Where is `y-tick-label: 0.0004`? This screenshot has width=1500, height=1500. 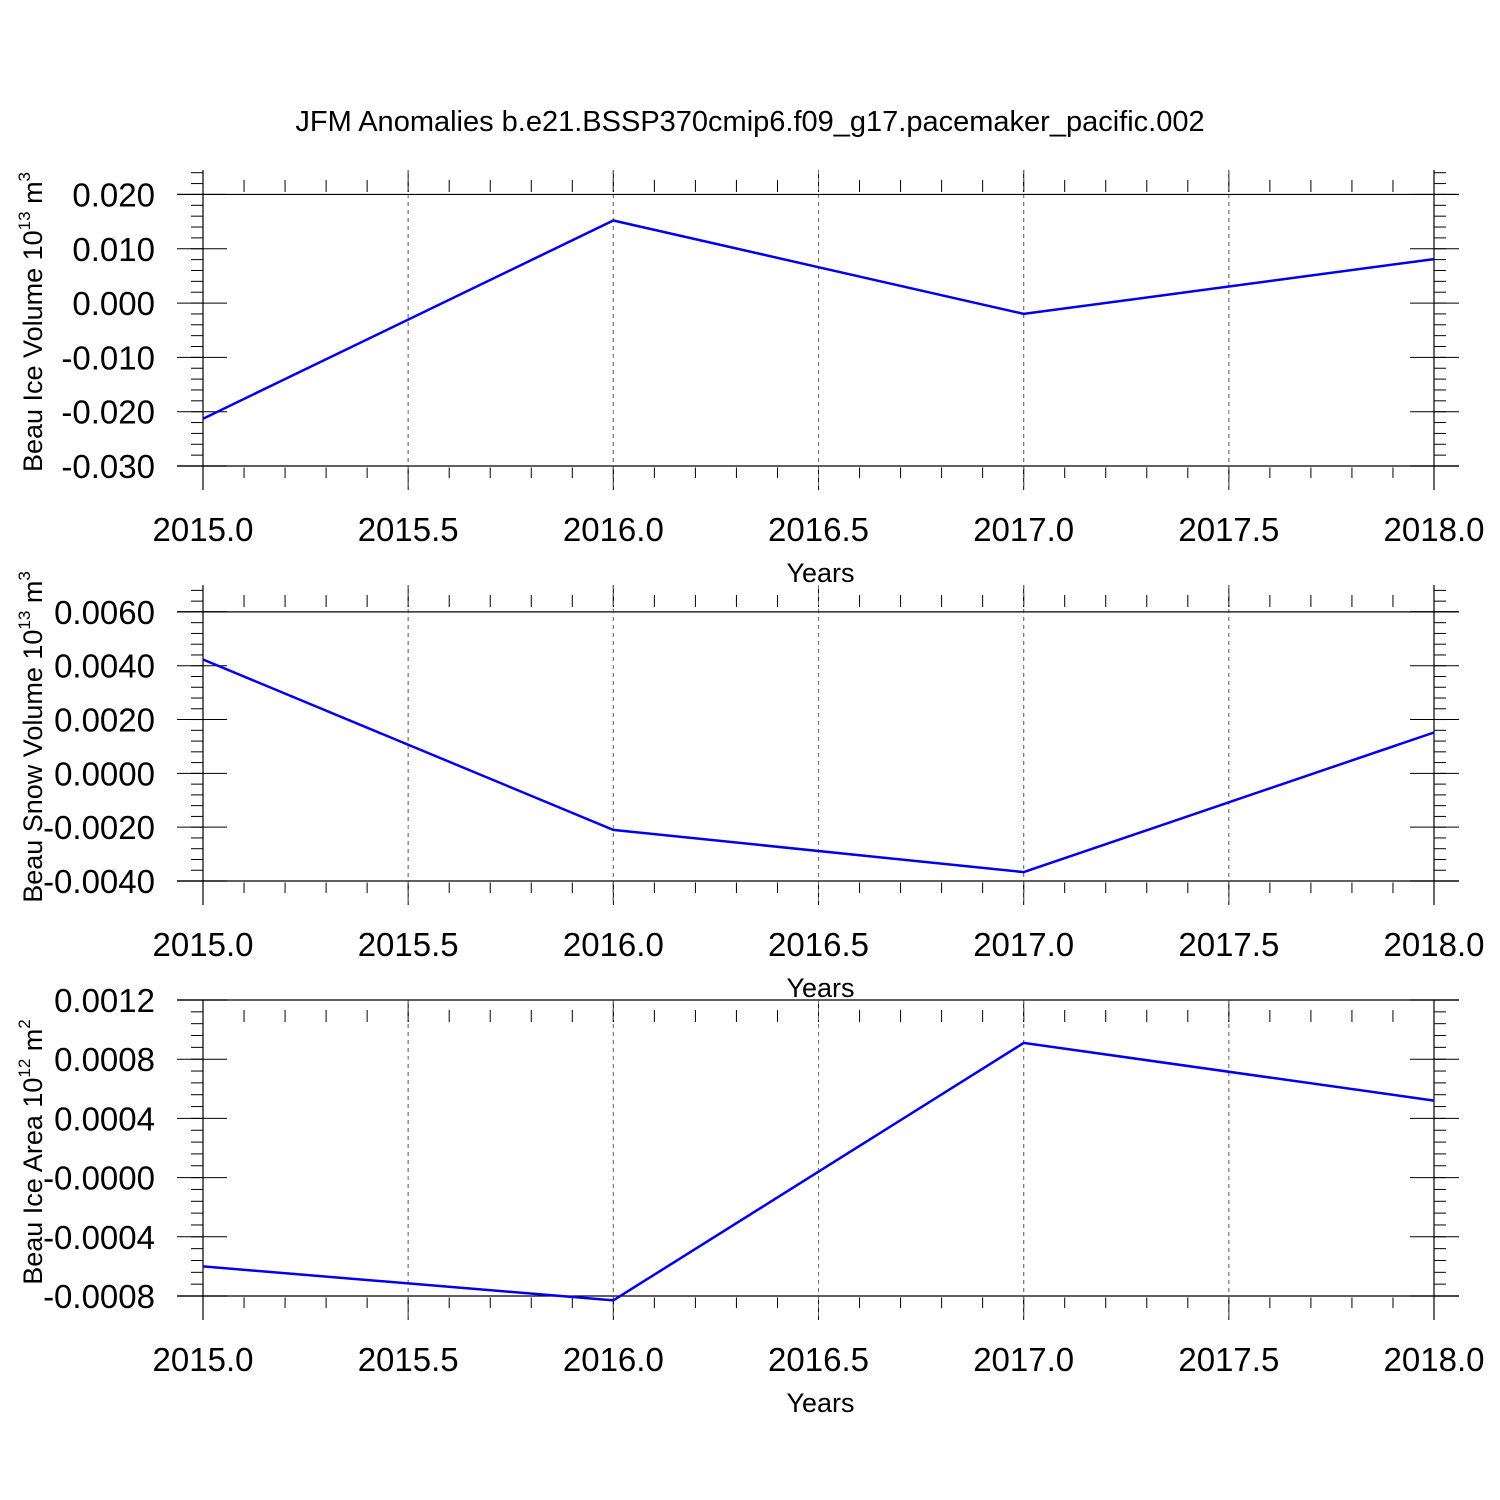 y-tick-label: 0.0004 is located at coordinates (104, 1118).